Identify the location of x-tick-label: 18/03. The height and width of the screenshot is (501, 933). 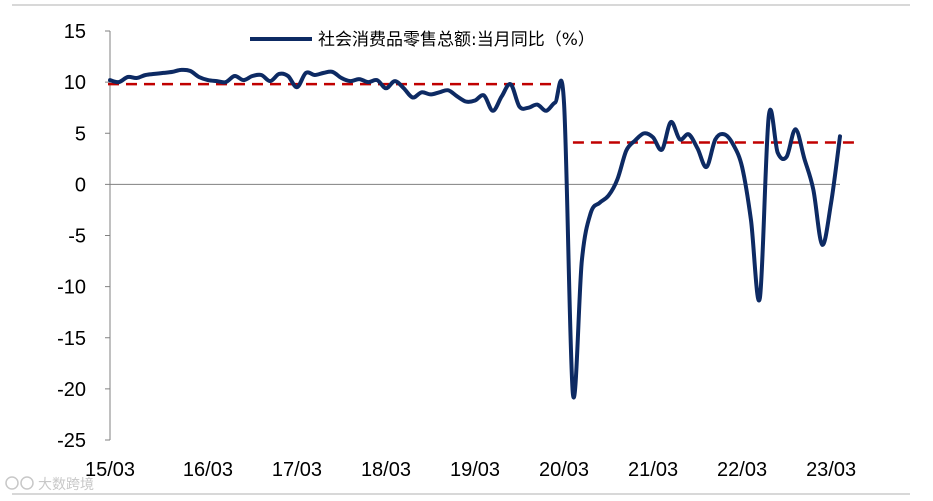
(386, 470).